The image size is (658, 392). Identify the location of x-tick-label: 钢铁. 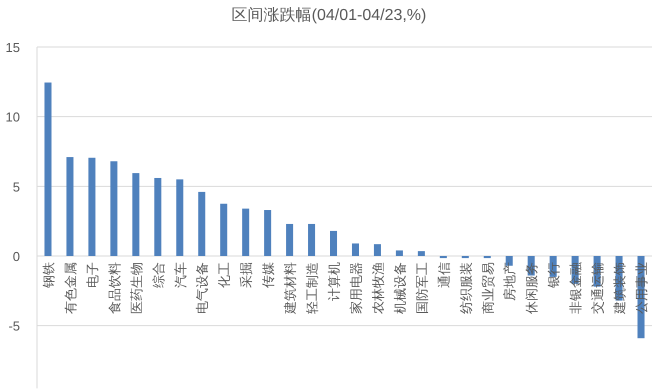
(48, 275).